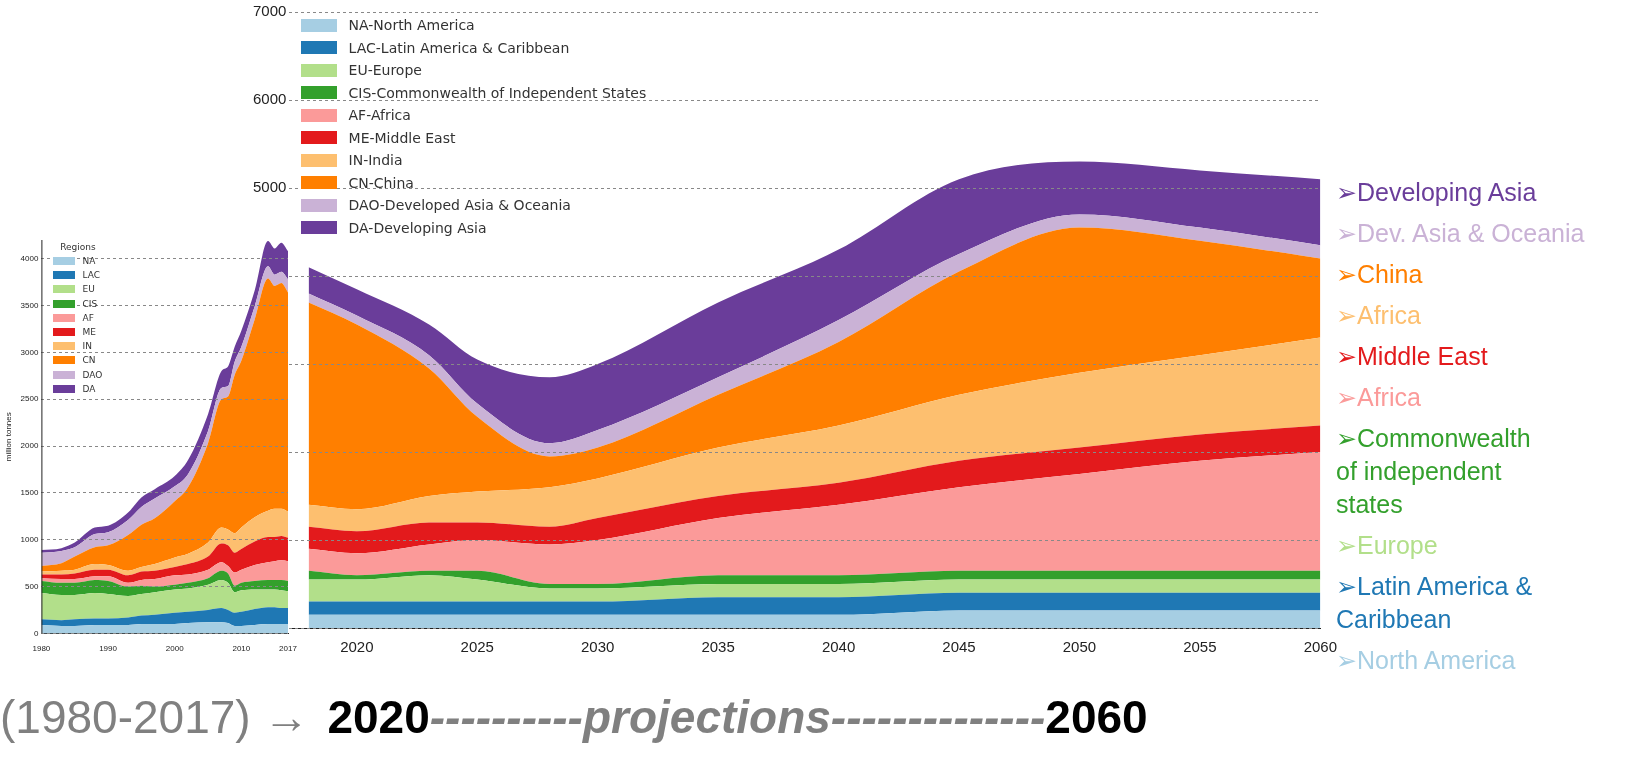 The height and width of the screenshot is (760, 1630). What do you see at coordinates (89, 388) in the screenshot?
I see `legend-label: DA` at bounding box center [89, 388].